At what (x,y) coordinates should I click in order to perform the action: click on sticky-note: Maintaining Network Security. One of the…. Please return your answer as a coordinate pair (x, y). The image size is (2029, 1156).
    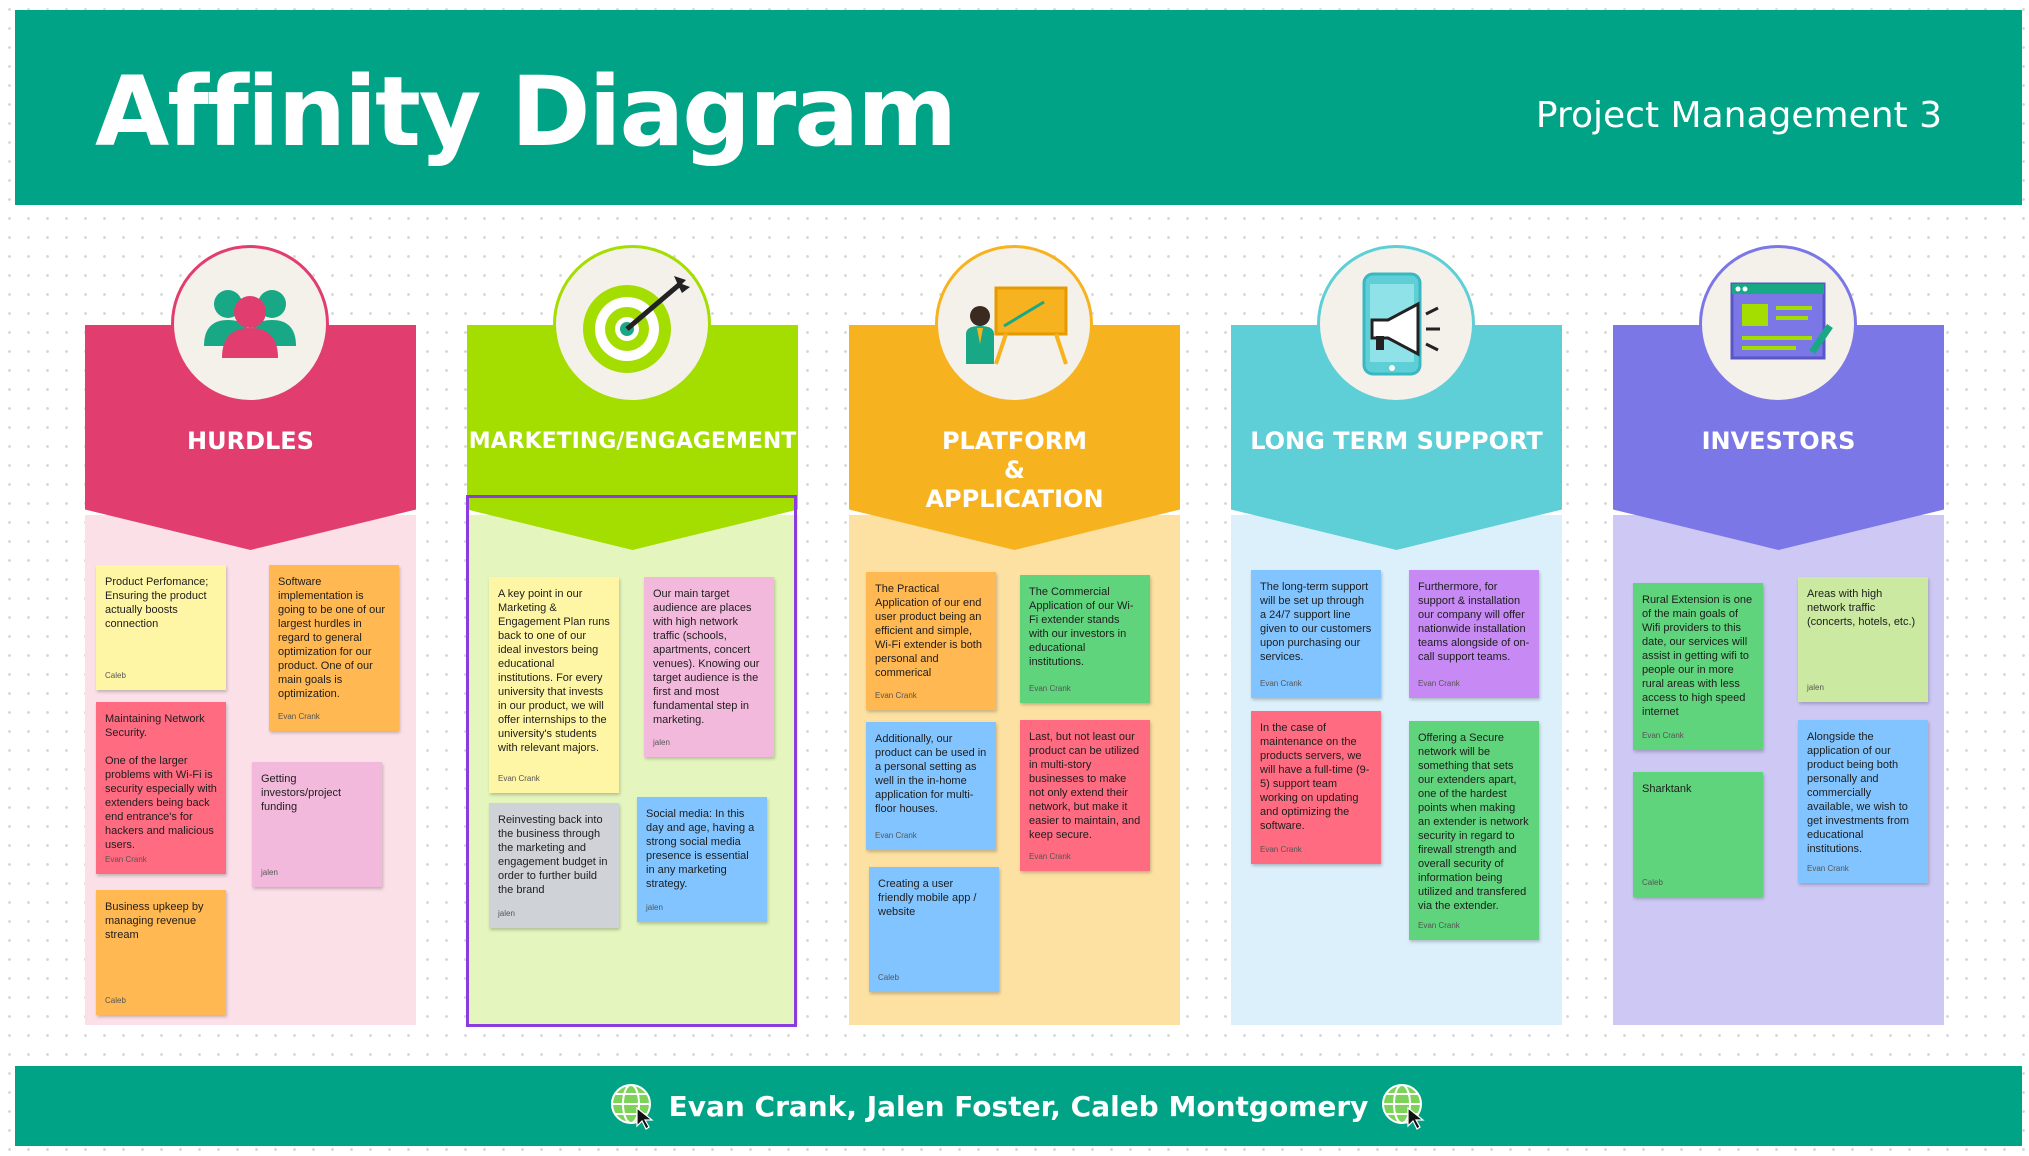
    Looking at the image, I should click on (161, 788).